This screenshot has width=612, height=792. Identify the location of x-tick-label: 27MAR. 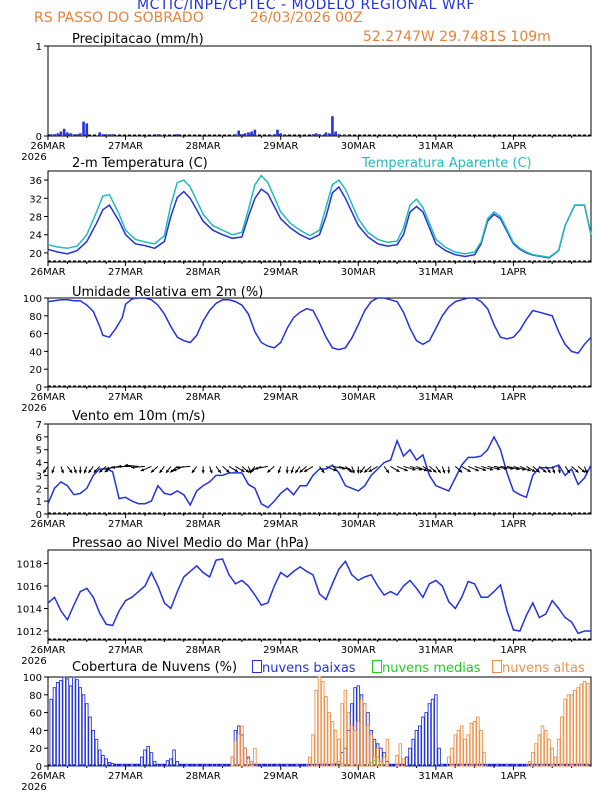
(125, 776).